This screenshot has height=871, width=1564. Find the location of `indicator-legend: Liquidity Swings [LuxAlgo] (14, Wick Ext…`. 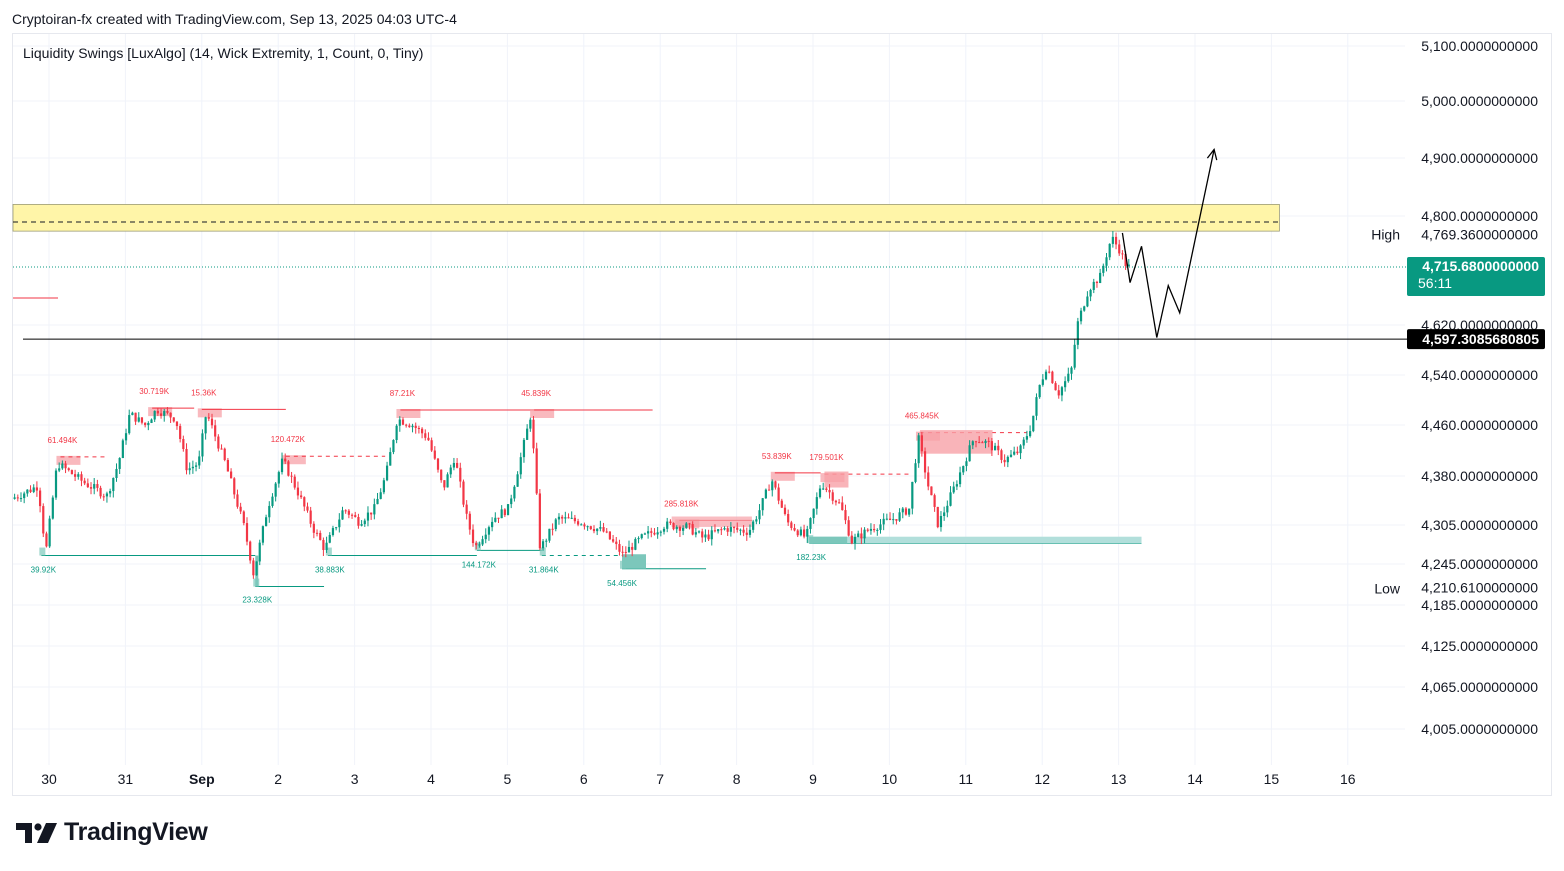

indicator-legend: Liquidity Swings [LuxAlgo] (14, Wick Ext… is located at coordinates (223, 53).